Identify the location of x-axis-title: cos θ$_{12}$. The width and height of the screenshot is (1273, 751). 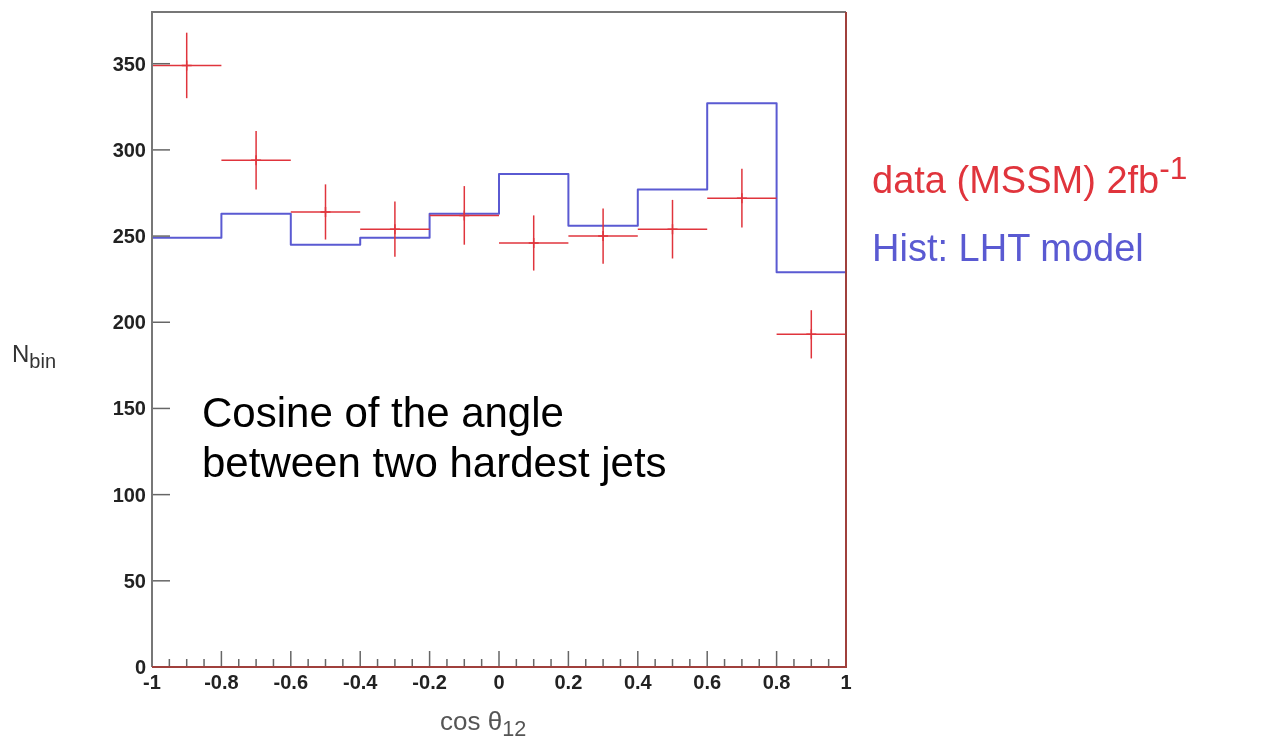
(483, 724).